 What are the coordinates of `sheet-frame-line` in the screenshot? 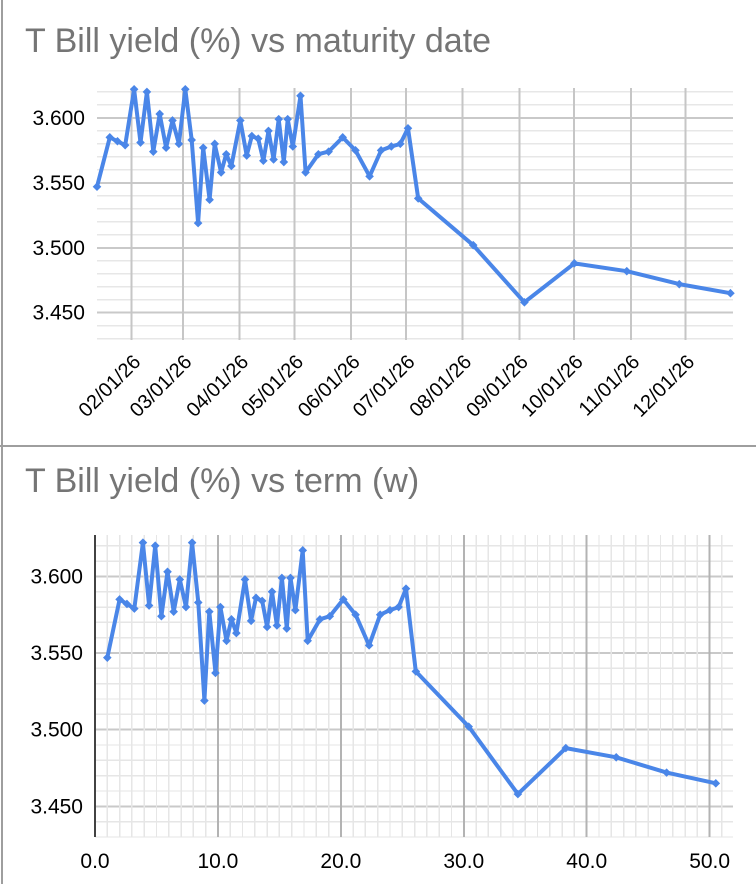 It's located at (2, 442).